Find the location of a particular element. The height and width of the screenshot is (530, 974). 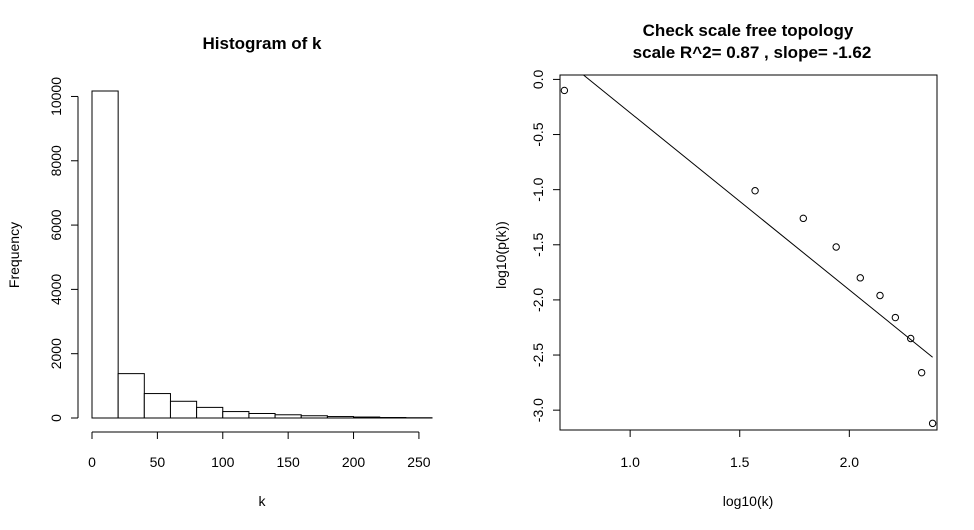

scale-free-y-tick-label: -2.0 is located at coordinates (538, 300).